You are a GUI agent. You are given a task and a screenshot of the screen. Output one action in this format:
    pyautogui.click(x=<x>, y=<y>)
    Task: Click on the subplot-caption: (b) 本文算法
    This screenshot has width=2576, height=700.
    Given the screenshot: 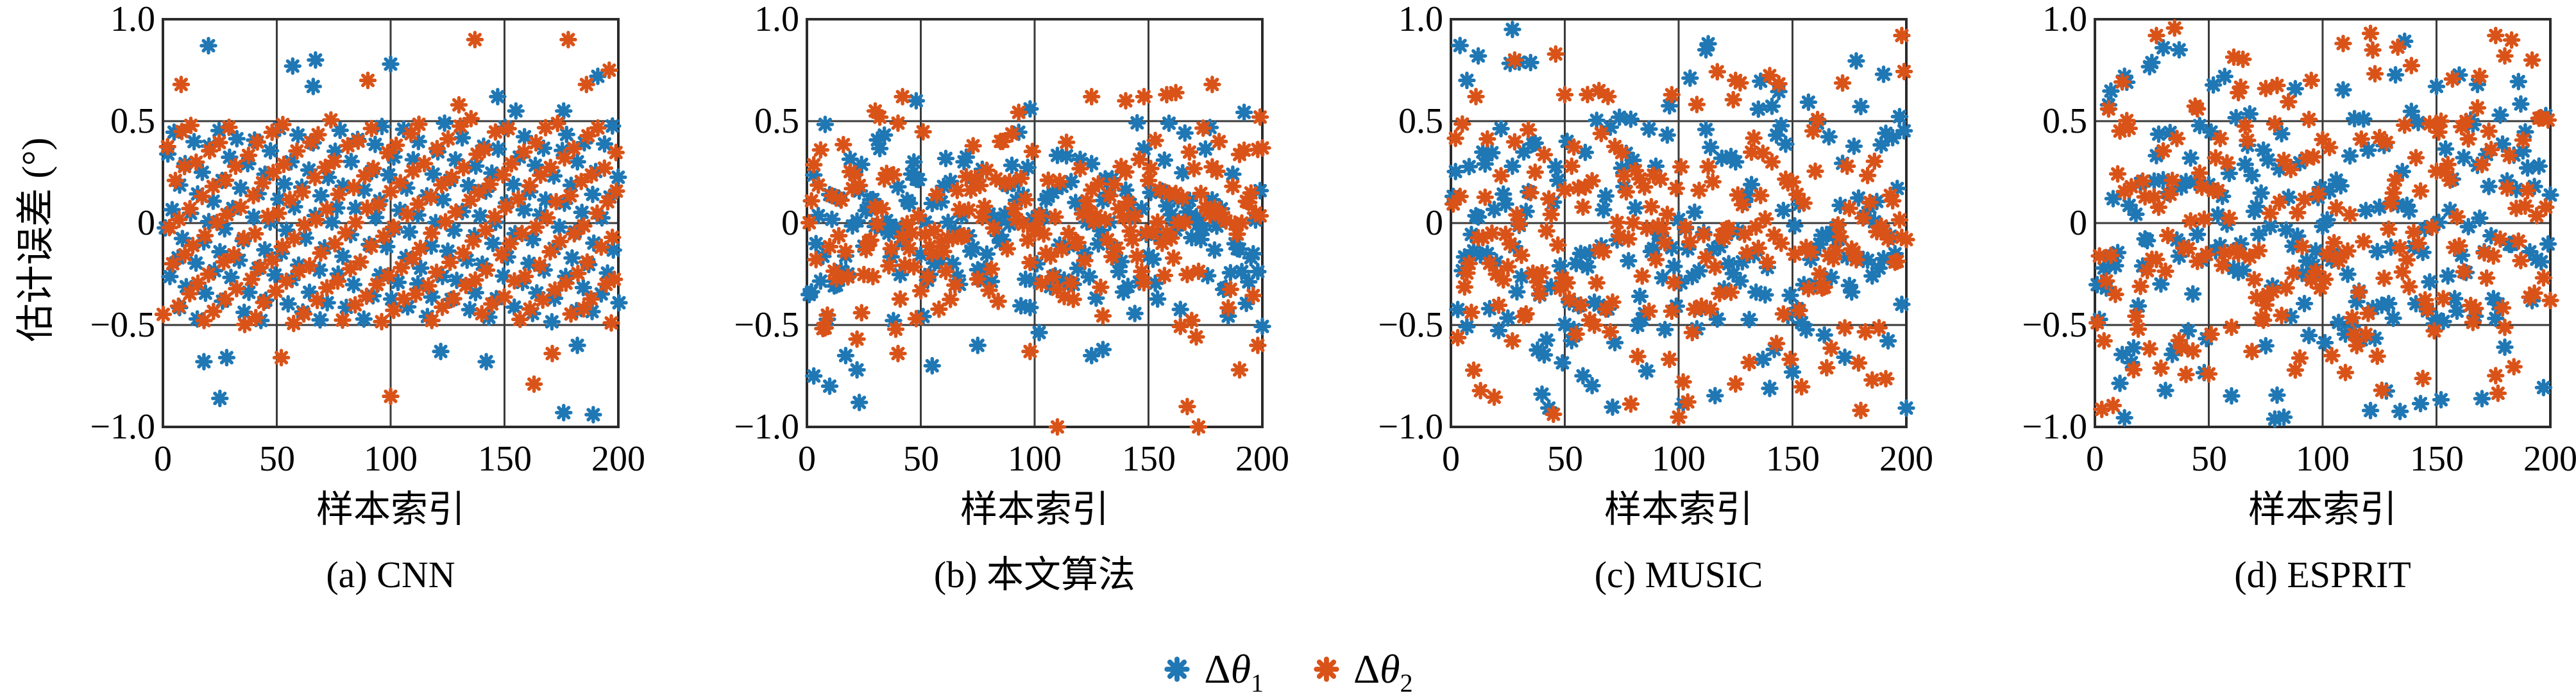 What is the action you would take?
    pyautogui.click(x=1034, y=575)
    